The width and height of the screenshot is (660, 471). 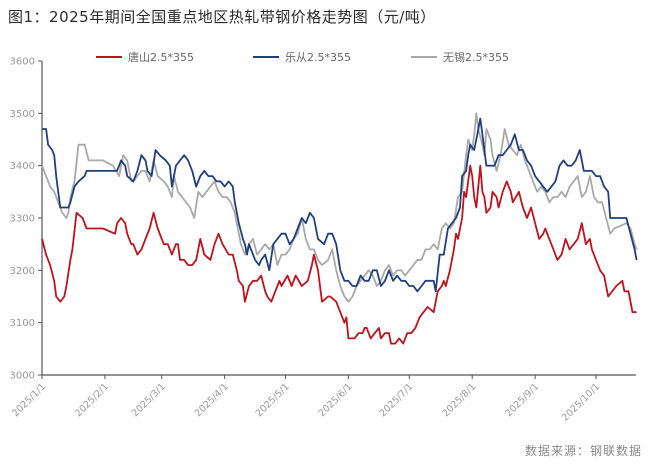 I want to click on x-tick-label: 2025/5/1, so click(x=273, y=400).